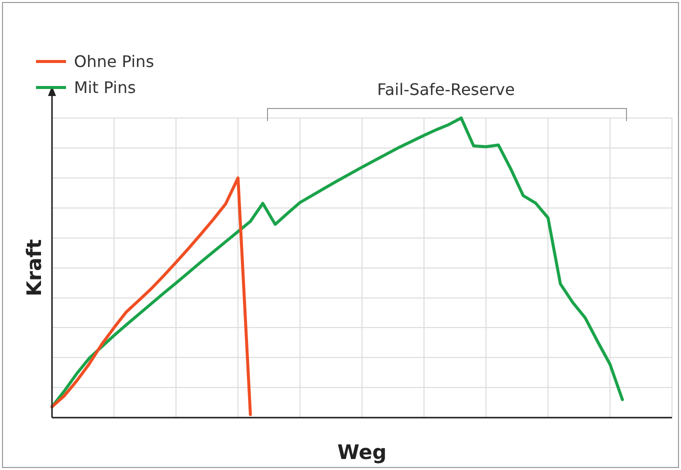 This screenshot has width=681, height=470. Describe the element at coordinates (34, 267) in the screenshot. I see `y-axis-title: Kraft` at that location.